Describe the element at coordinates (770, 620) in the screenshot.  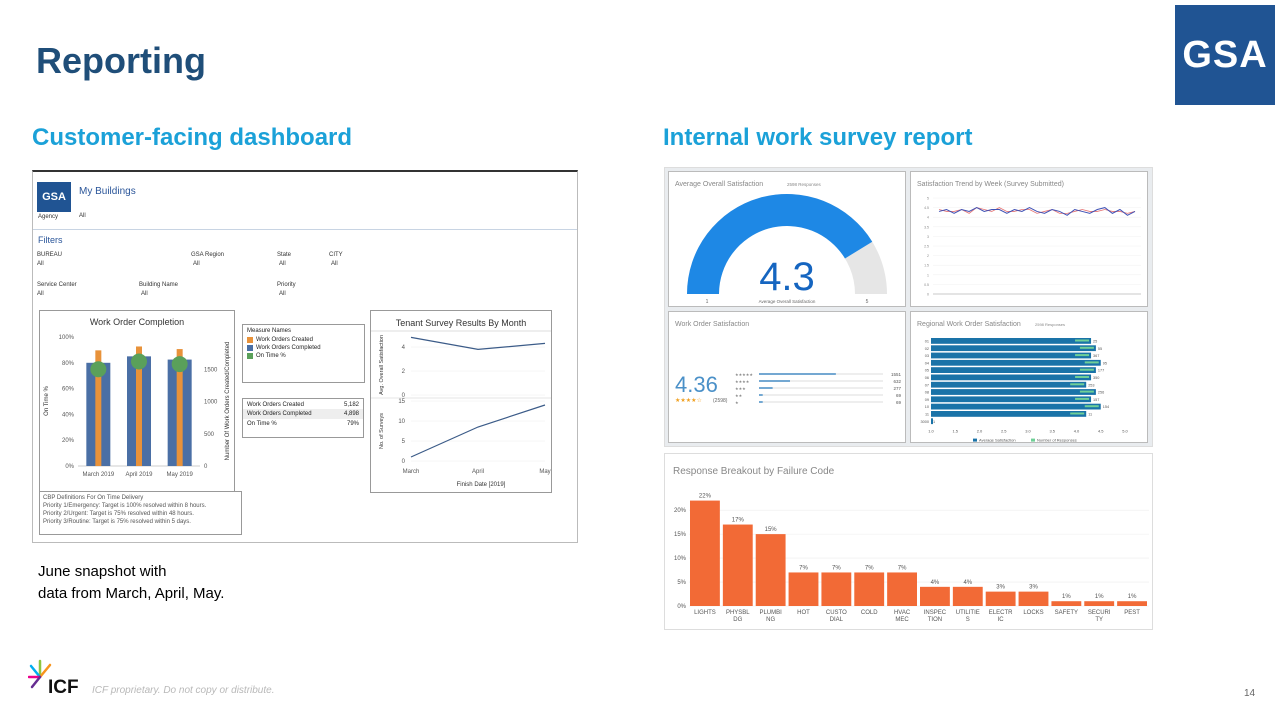
I see `category-label: NG` at that location.